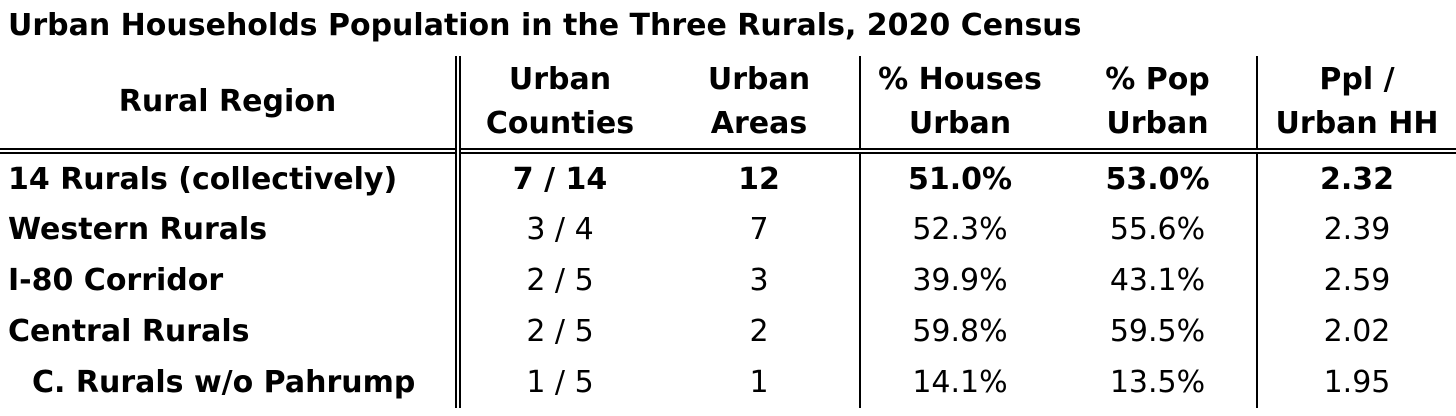 The height and width of the screenshot is (416, 1456). What do you see at coordinates (959, 176) in the screenshot?
I see `row-pct-houses-urban: 51.0%` at bounding box center [959, 176].